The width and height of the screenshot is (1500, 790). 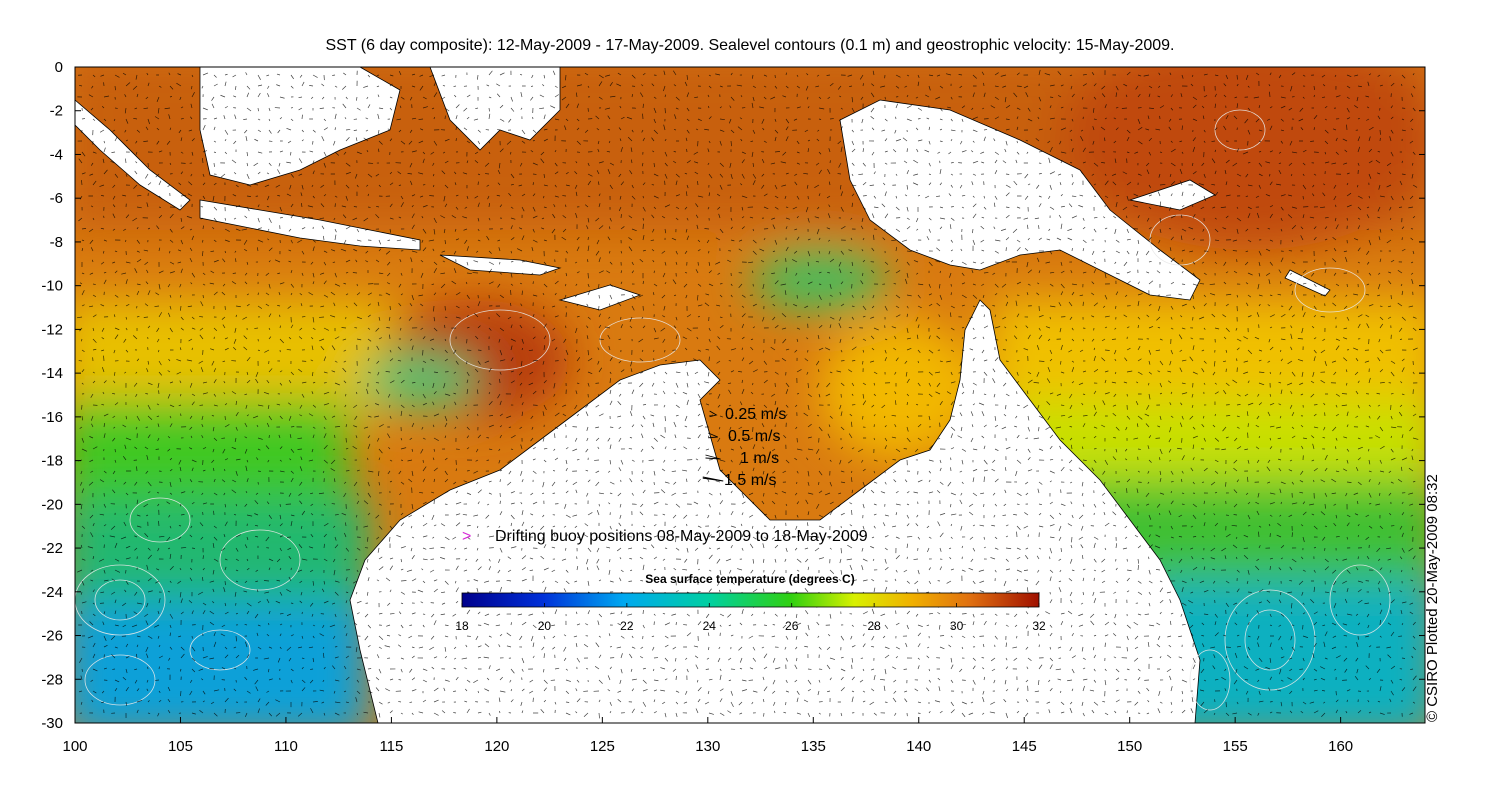 I want to click on velocity-legend-label: 1.5 m/s, so click(x=750, y=480).